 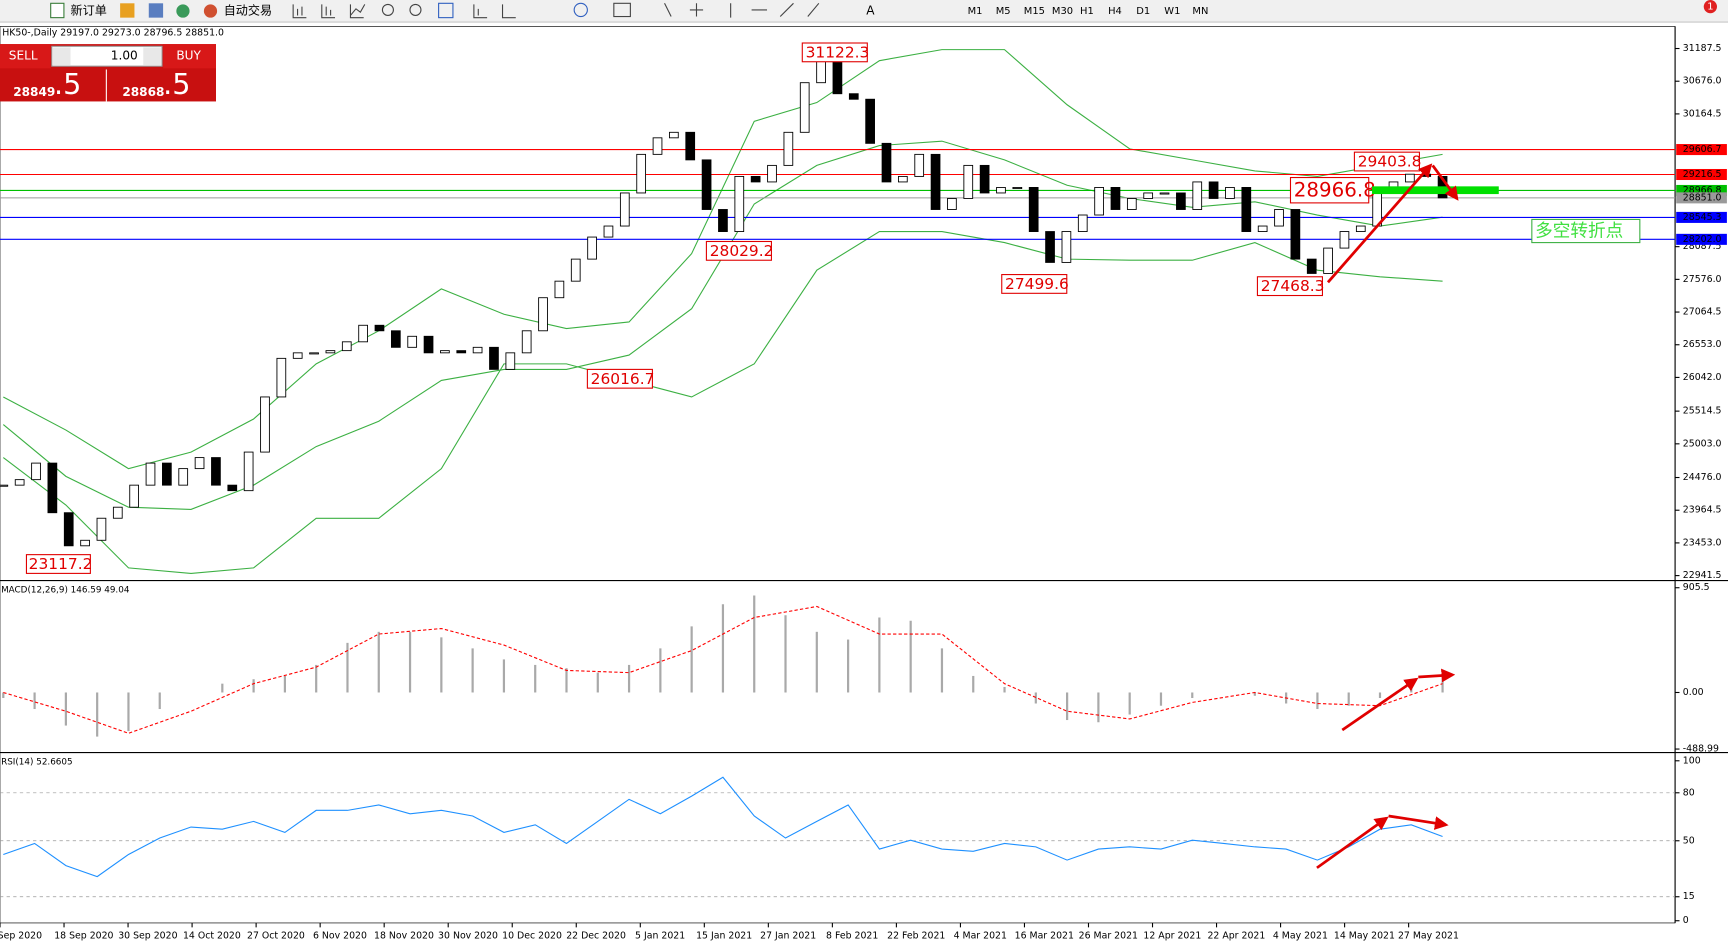 I want to click on y-tick-label: 25514.5, so click(x=1702, y=411).